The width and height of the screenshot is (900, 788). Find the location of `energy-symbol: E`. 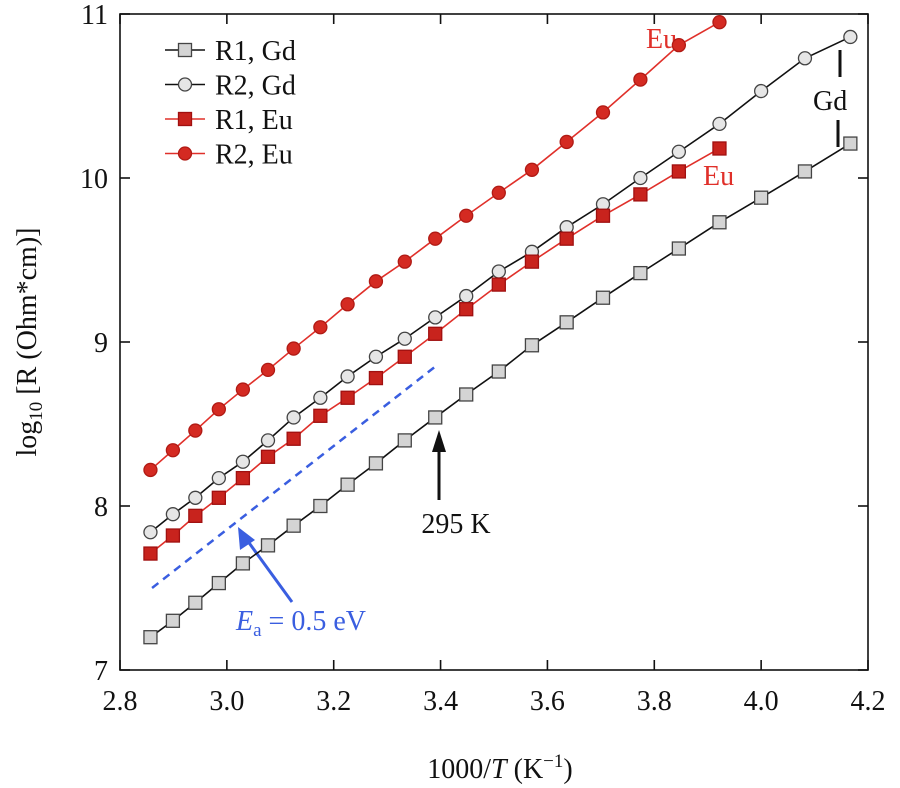

energy-symbol: E is located at coordinates (244, 621).